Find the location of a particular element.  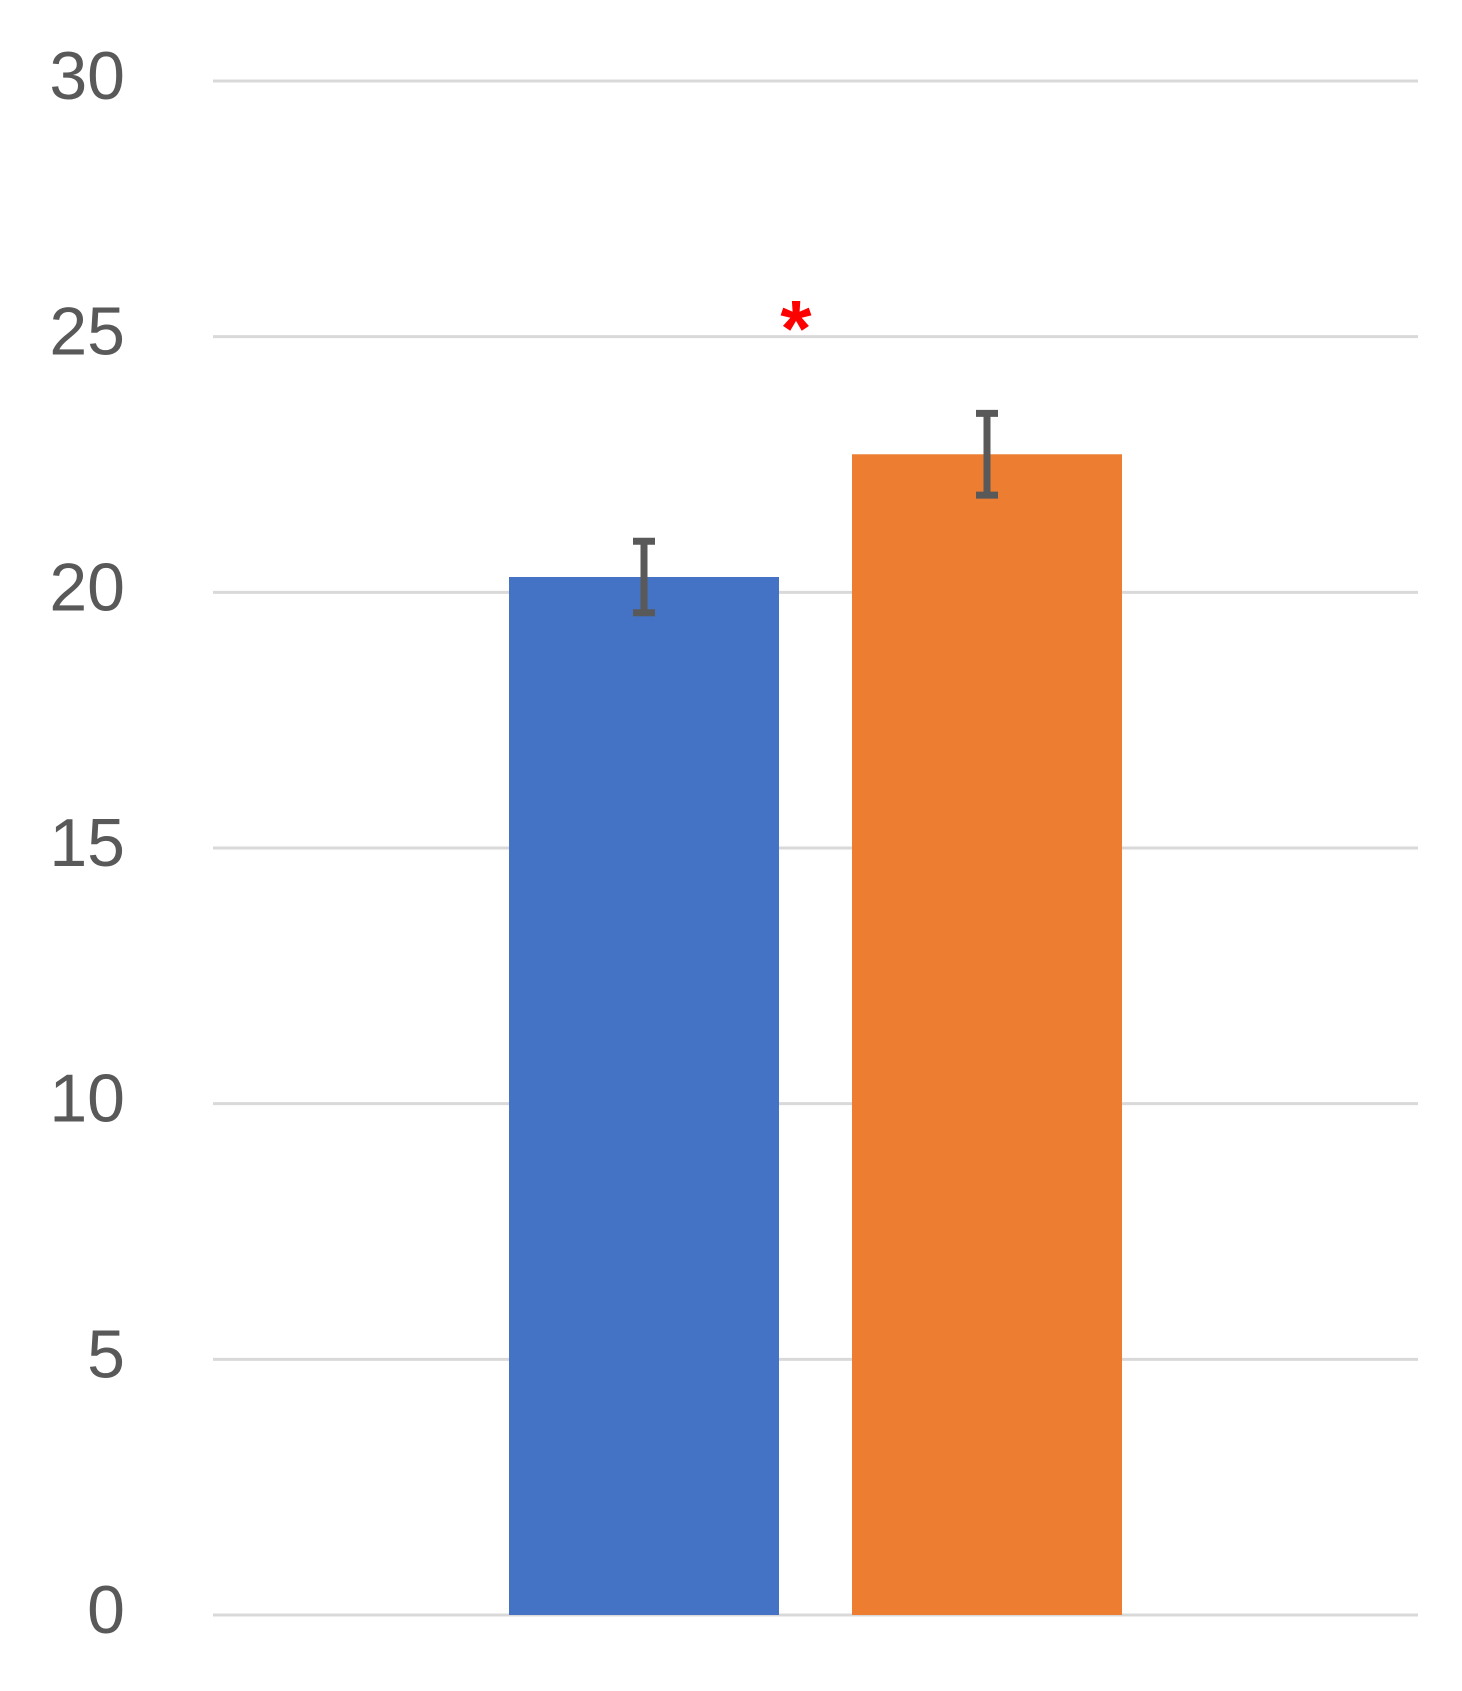

y-tick-label: 25 is located at coordinates (87, 332).